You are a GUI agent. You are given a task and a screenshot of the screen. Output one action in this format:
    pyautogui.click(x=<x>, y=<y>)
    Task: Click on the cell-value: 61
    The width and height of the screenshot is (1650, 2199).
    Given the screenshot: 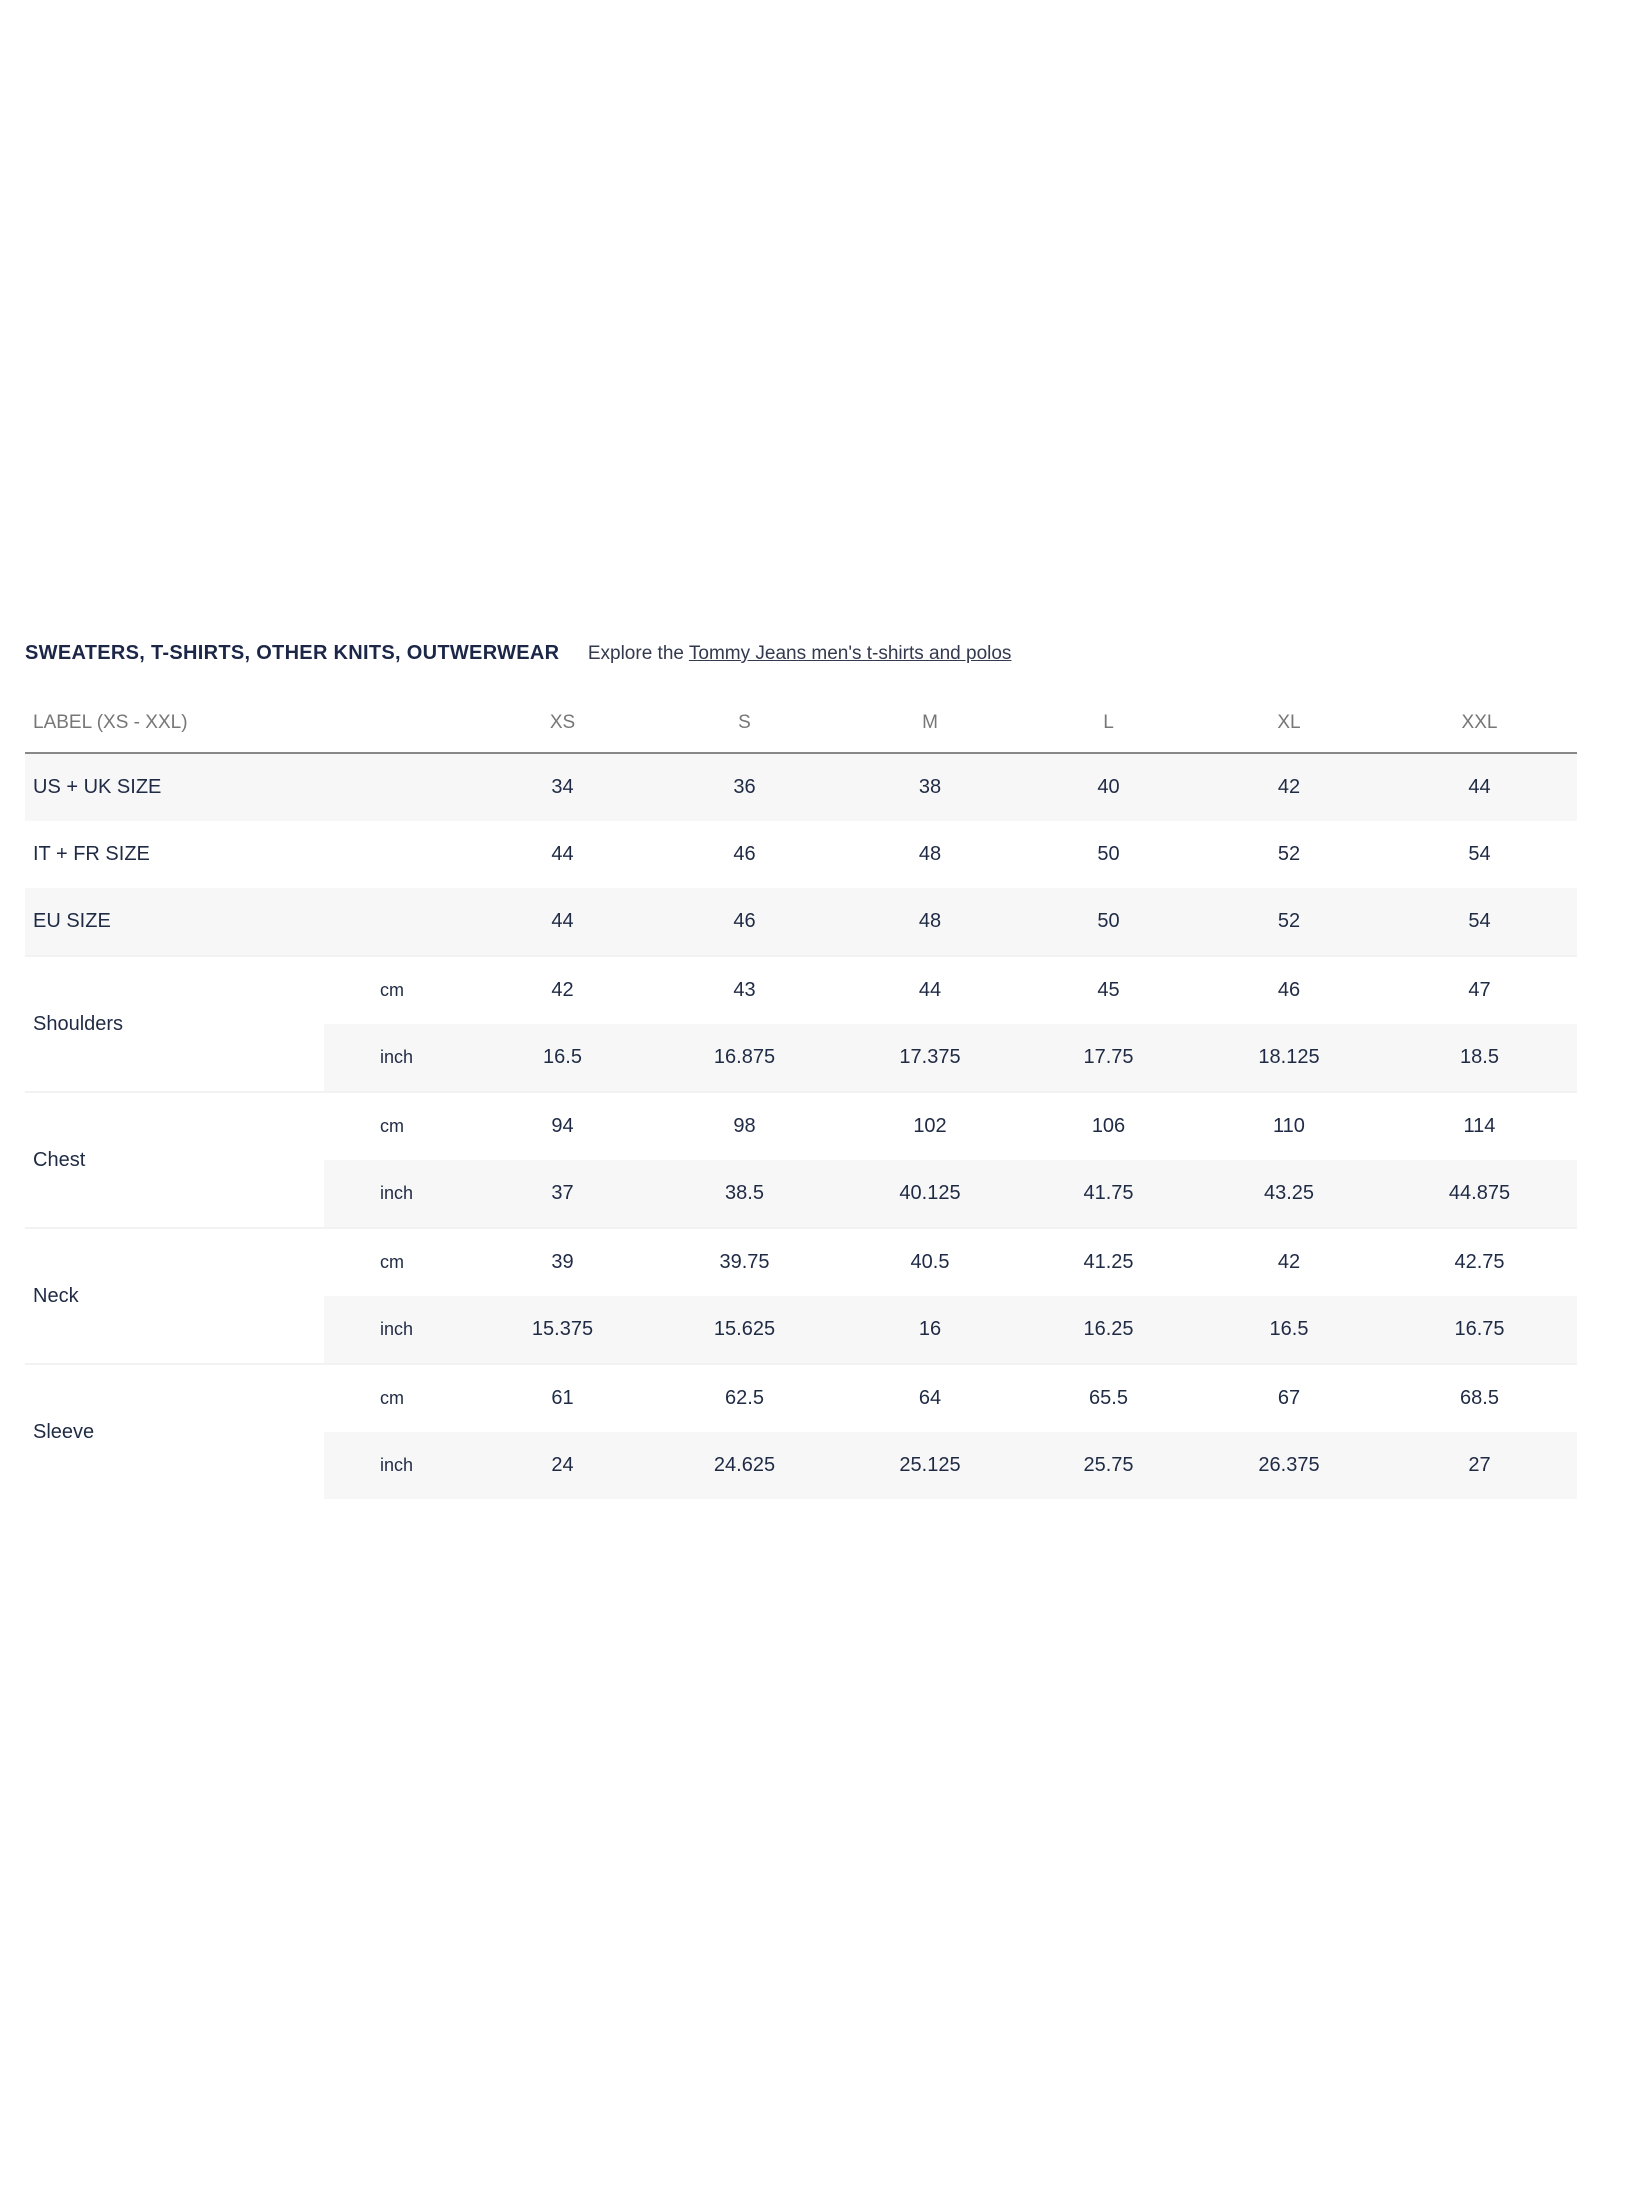 What is the action you would take?
    pyautogui.click(x=562, y=1397)
    